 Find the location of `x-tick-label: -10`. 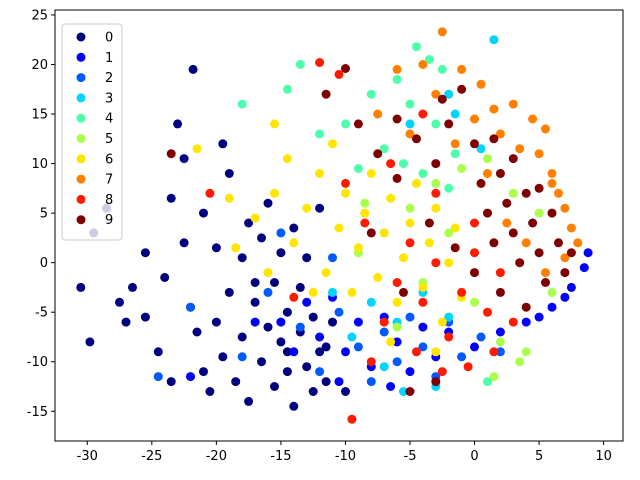

x-tick-label: -10 is located at coordinates (345, 456).